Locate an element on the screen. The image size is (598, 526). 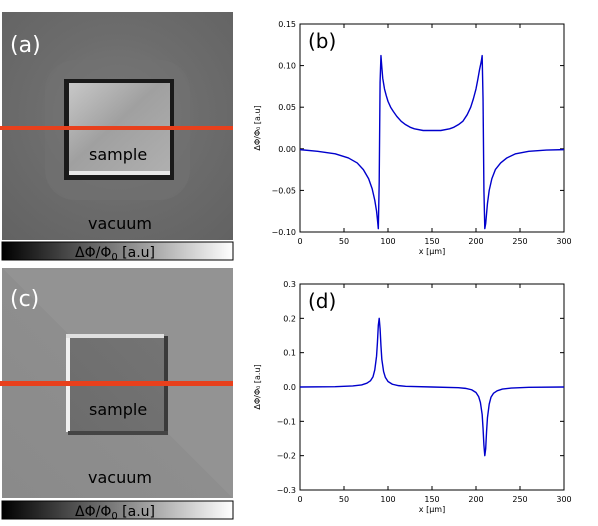
panel-c-colorbar is located at coordinates (117, 510).